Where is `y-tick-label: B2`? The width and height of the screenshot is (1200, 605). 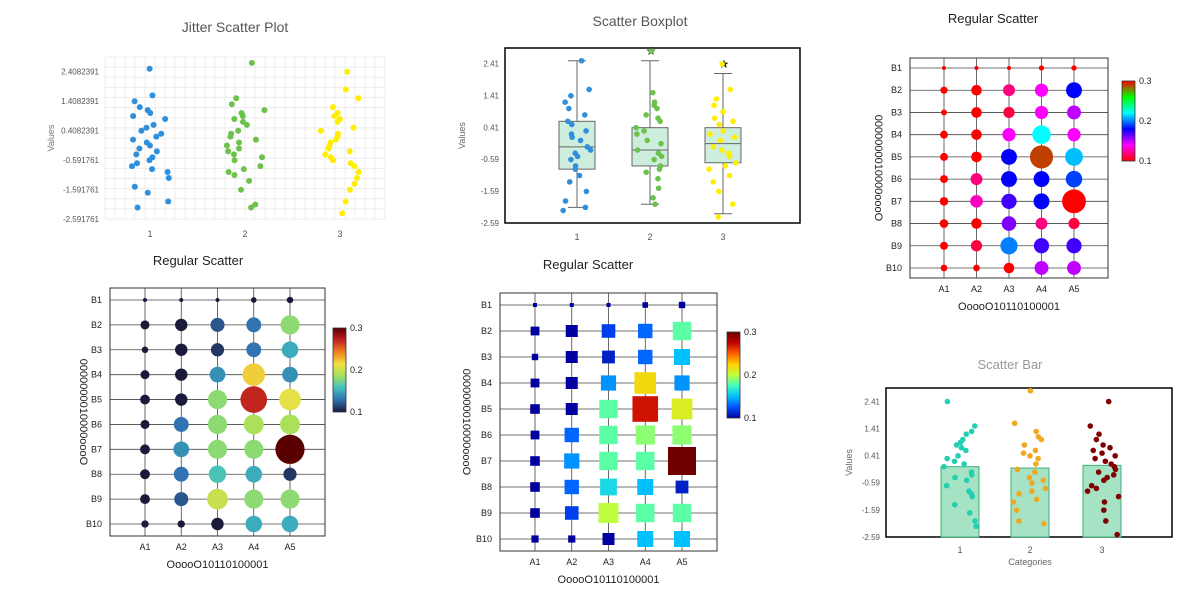
y-tick-label: B2 is located at coordinates (896, 90).